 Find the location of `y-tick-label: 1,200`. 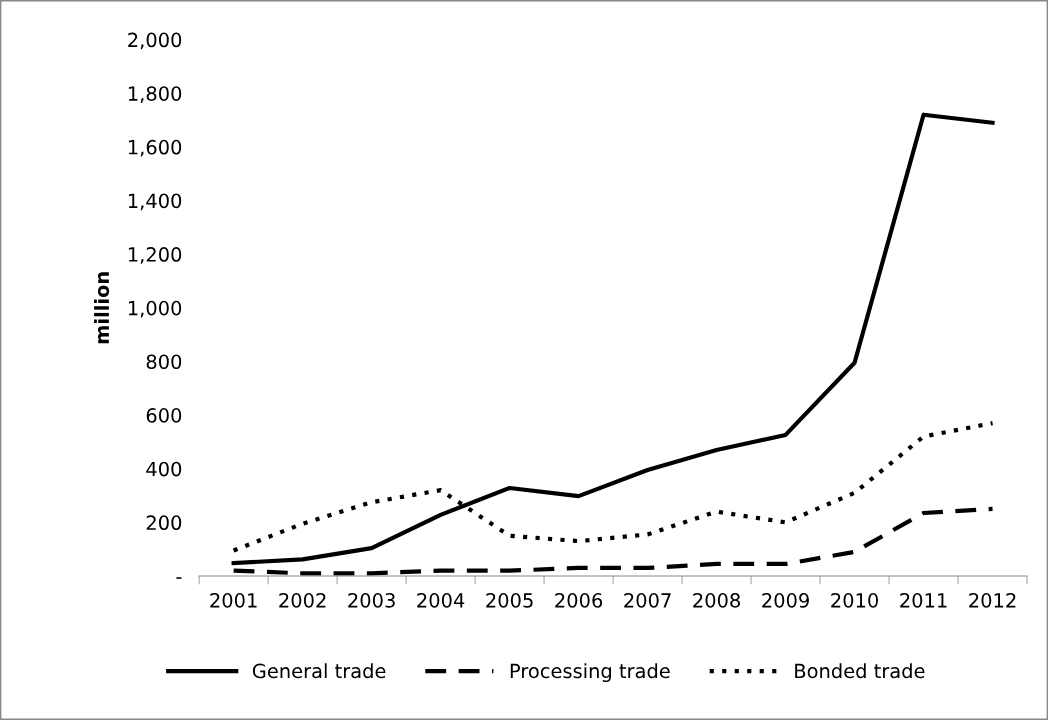

y-tick-label: 1,200 is located at coordinates (155, 255).